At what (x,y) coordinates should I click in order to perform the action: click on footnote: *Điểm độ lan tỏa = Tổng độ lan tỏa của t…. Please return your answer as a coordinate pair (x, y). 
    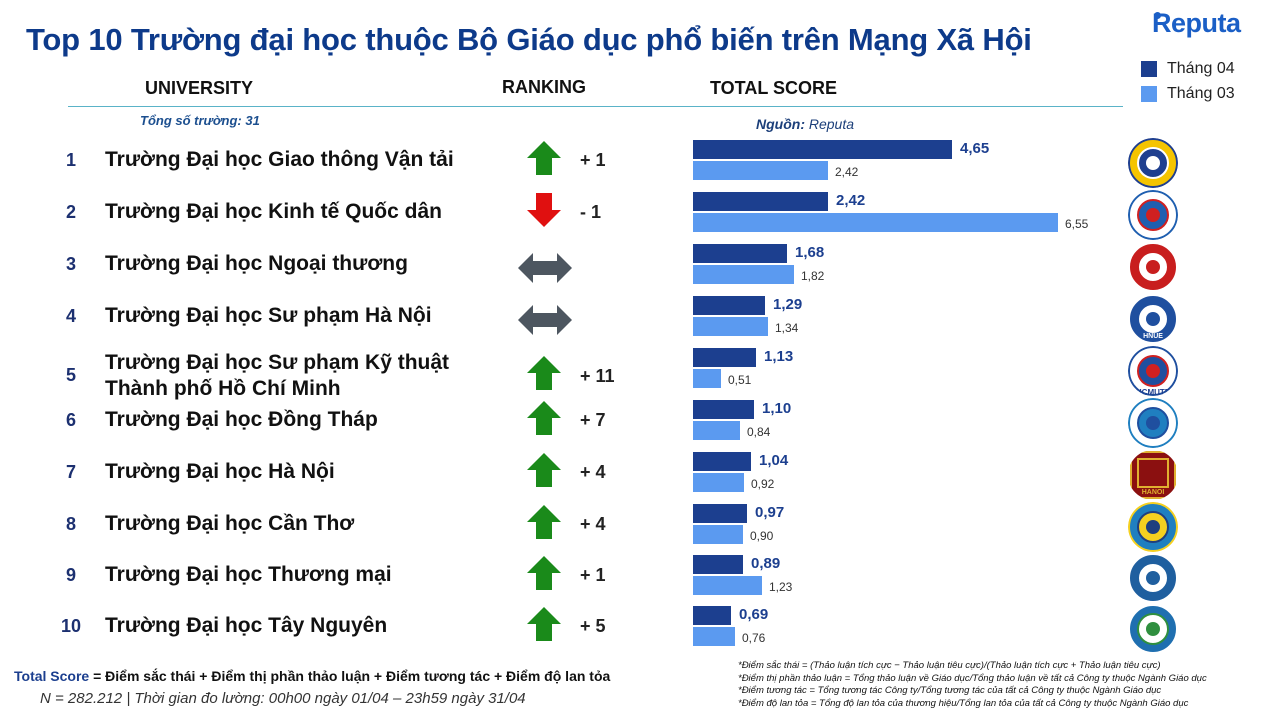
    Looking at the image, I should click on (963, 703).